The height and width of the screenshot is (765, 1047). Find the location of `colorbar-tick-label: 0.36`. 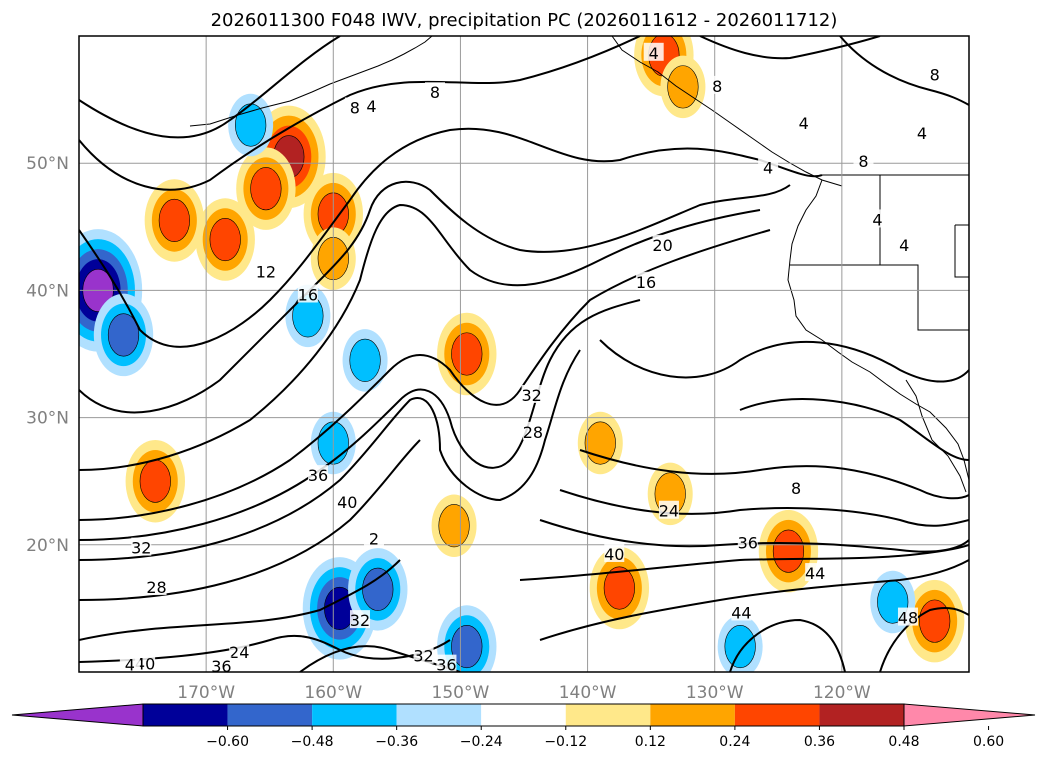

colorbar-tick-label: 0.36 is located at coordinates (819, 742).